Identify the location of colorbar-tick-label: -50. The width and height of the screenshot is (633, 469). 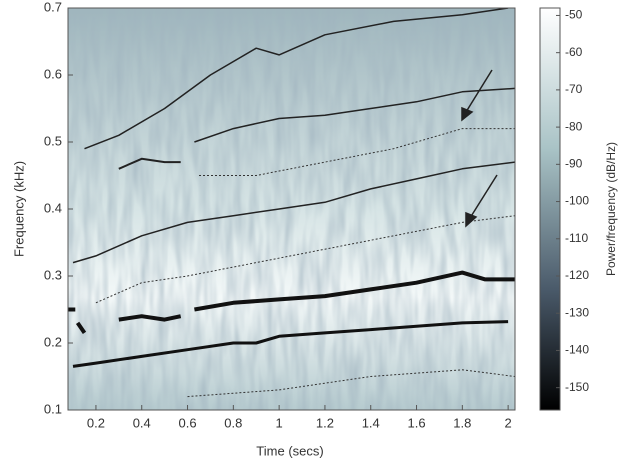
(574, 15).